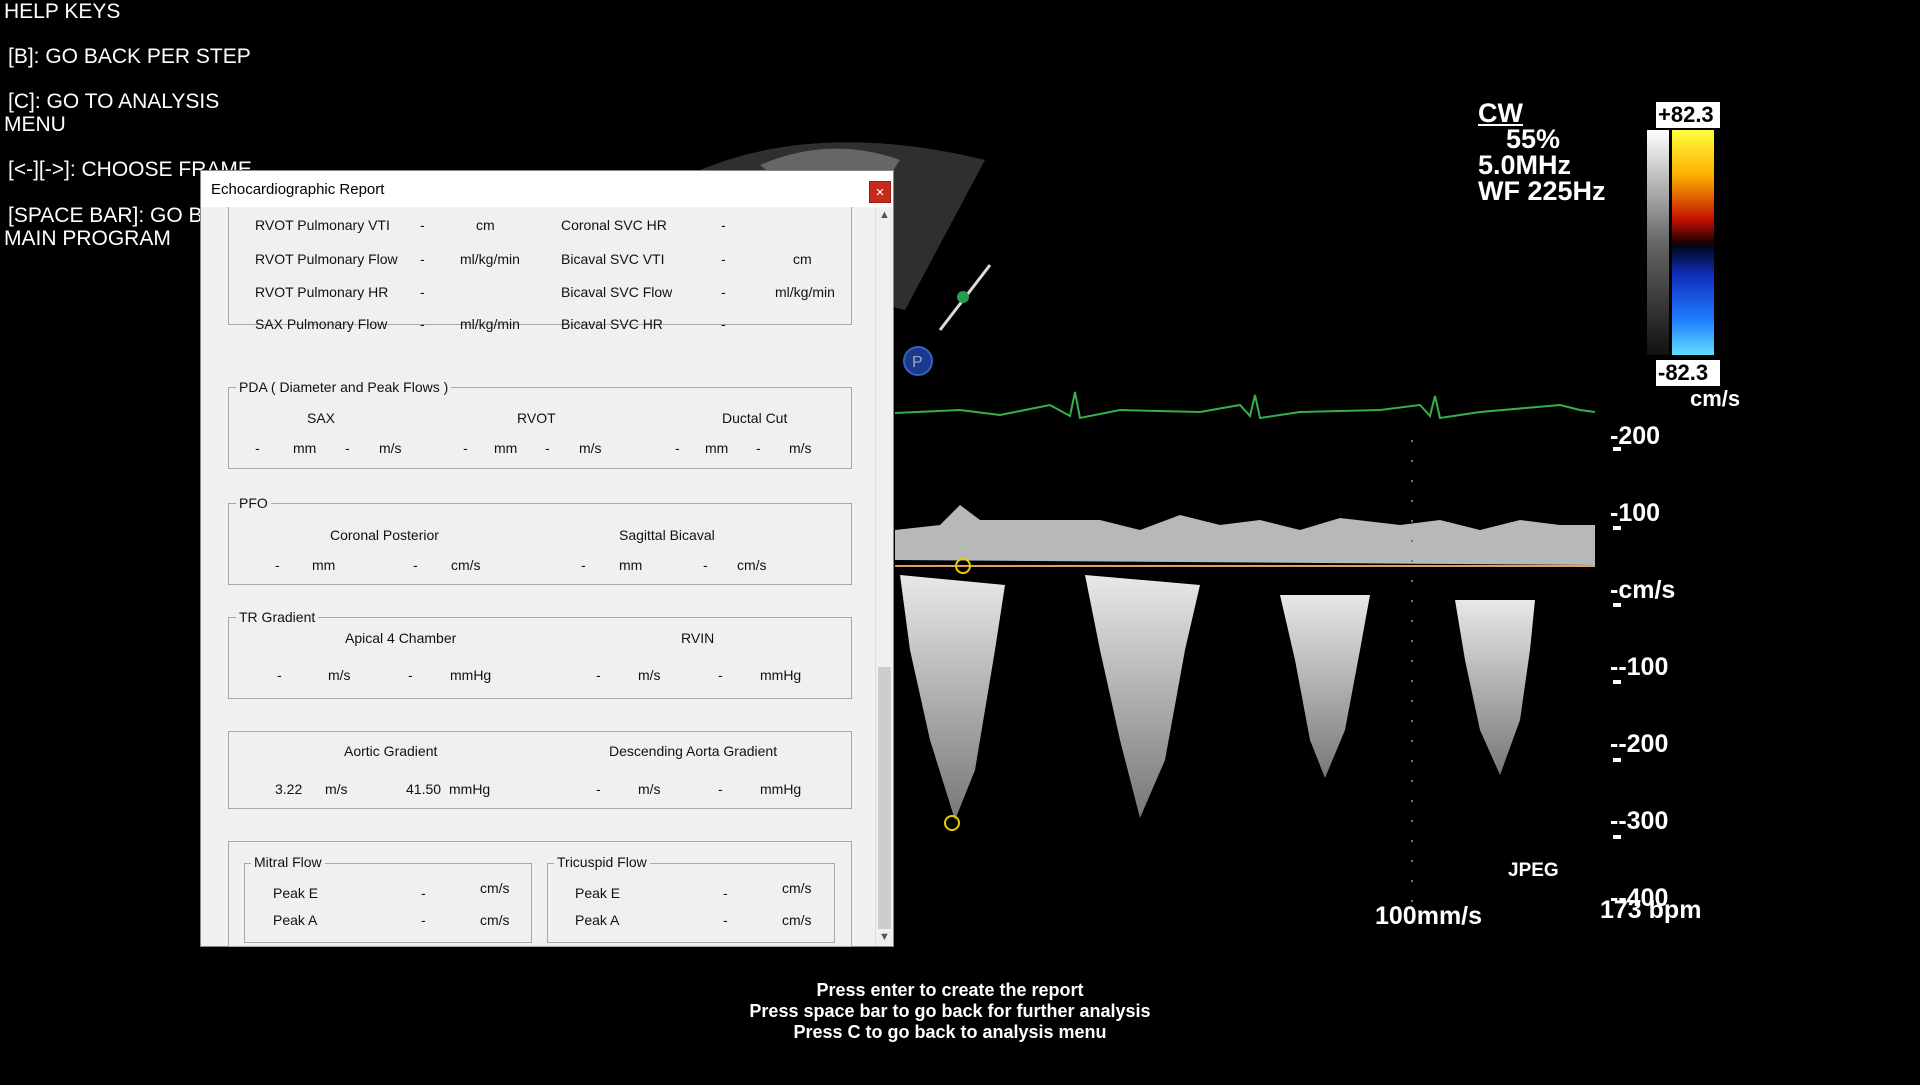  Describe the element at coordinates (880, 192) in the screenshot. I see `close-icon: ×` at that location.